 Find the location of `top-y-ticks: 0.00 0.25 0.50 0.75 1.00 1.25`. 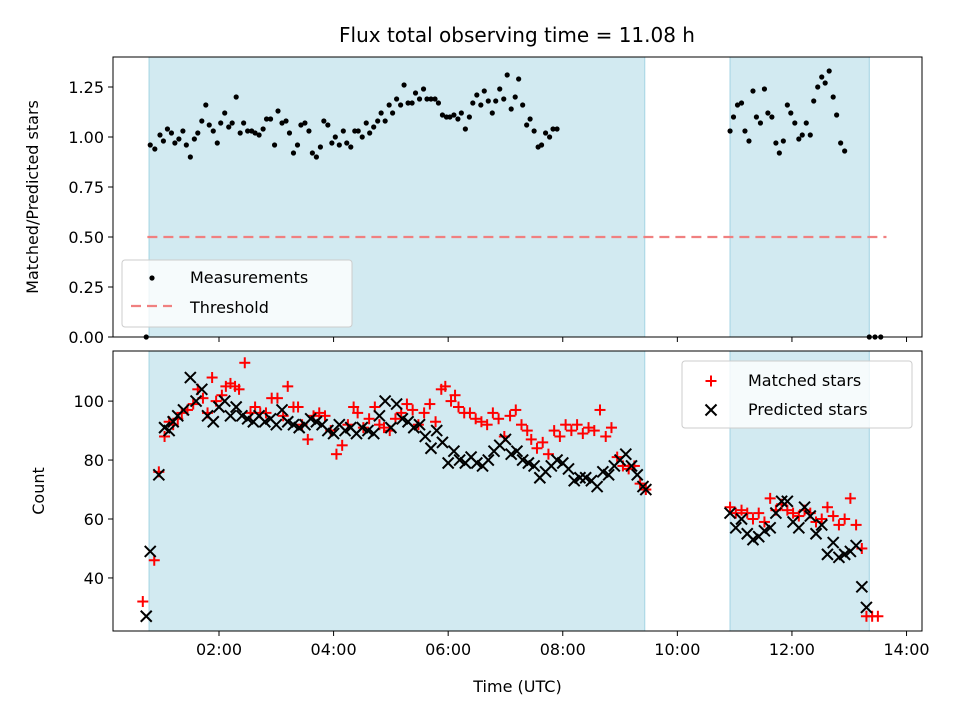

top-y-ticks: 0.00 0.25 0.50 0.75 1.00 1.25 is located at coordinates (90, 212).